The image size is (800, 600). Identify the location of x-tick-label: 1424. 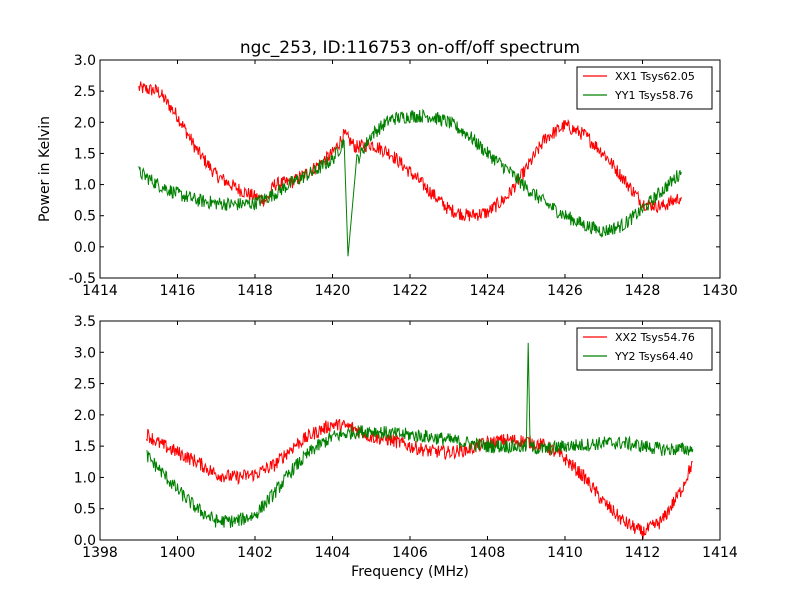
(488, 291).